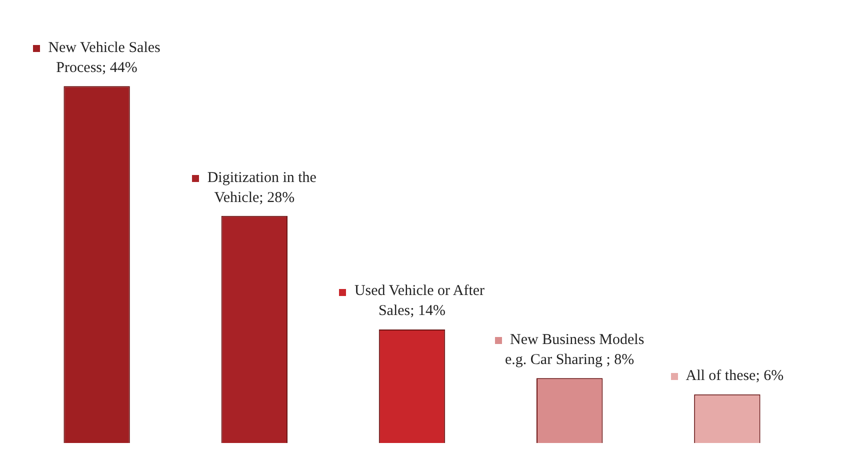  I want to click on data-label: New Business Models e.g. Car Sharing ; 8%, so click(575, 350).